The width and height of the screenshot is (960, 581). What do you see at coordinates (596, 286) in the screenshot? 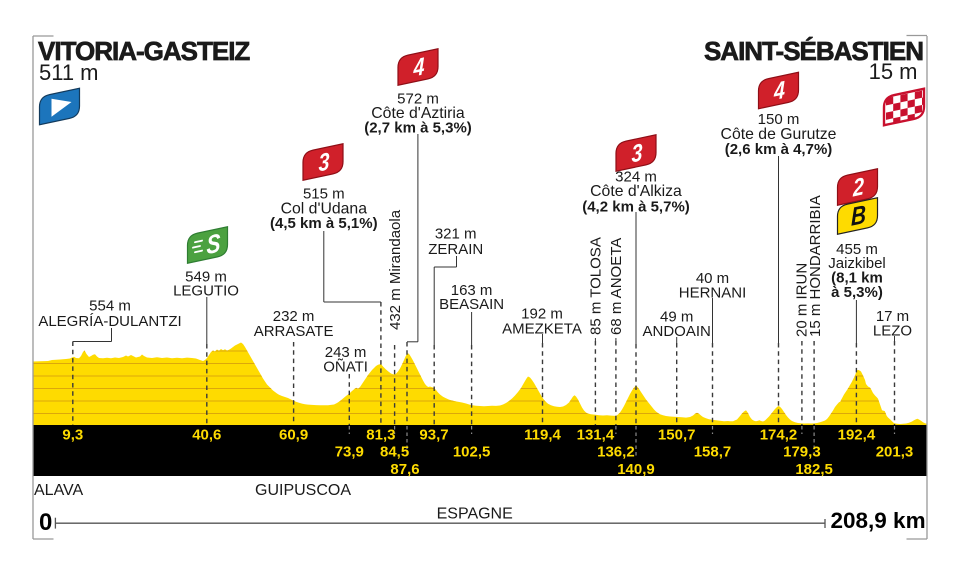
I see `svg-text: 85 m TOLOSA` at bounding box center [596, 286].